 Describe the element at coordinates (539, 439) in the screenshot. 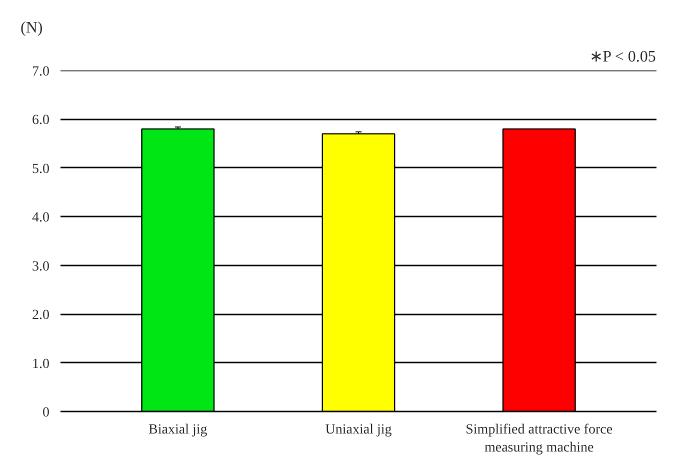

I see `x-tick-label: Simplified attractive force measuring machine` at that location.